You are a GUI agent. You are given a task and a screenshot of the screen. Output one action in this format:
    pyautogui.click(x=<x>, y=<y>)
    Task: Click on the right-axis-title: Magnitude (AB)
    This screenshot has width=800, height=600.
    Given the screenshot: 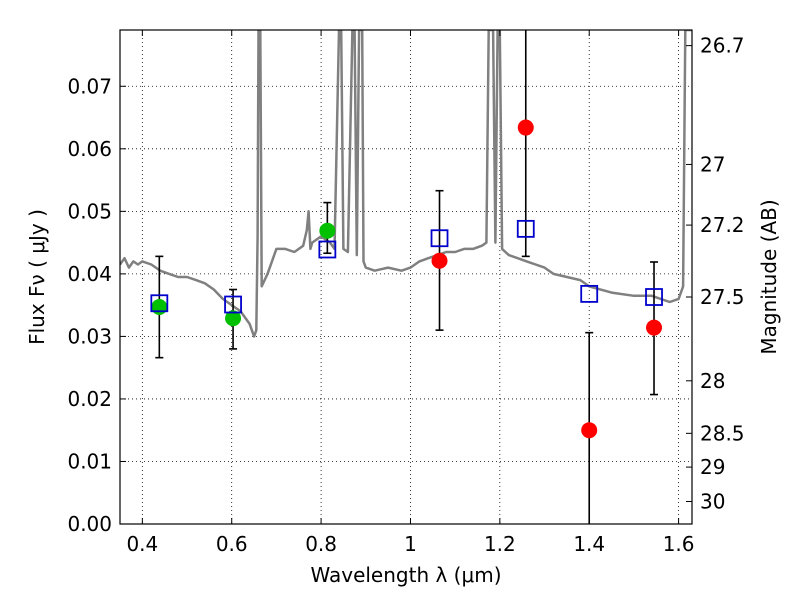 What is the action you would take?
    pyautogui.click(x=769, y=276)
    